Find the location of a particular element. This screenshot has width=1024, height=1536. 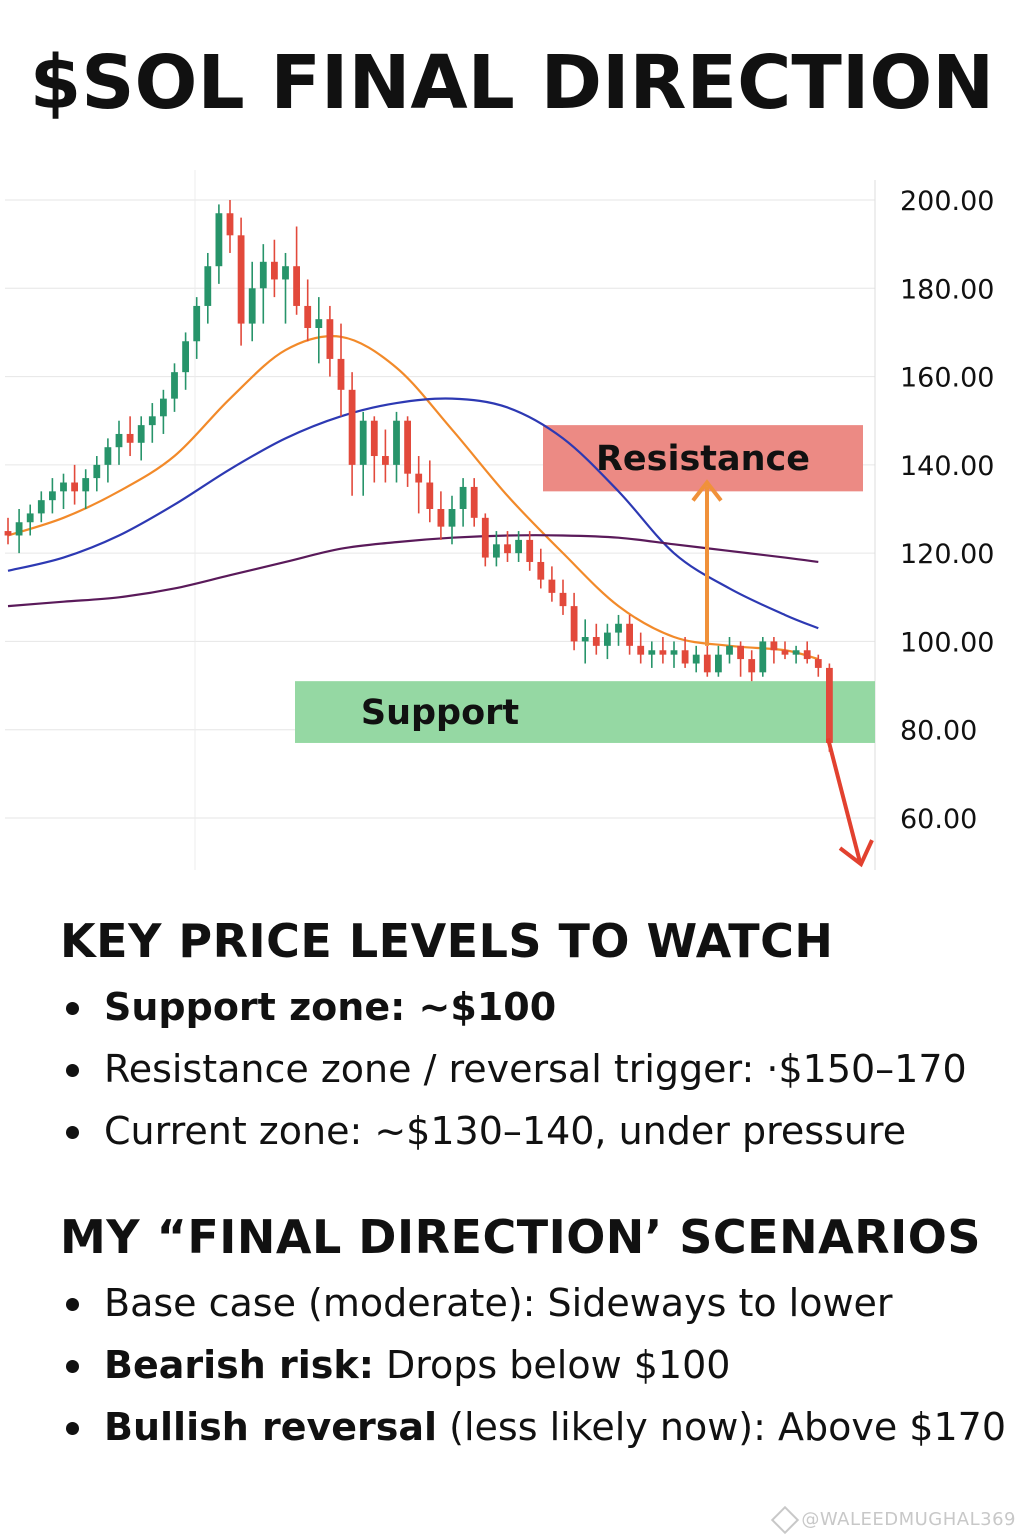

y-tick-label: 180.00 is located at coordinates (947, 289).